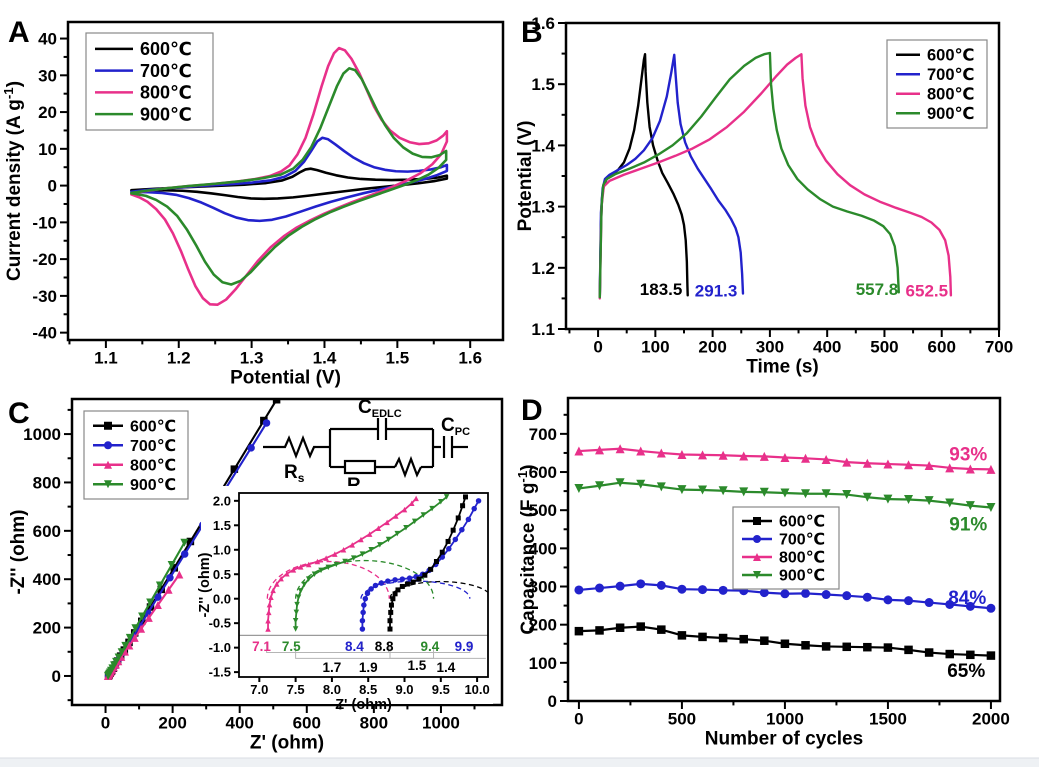  What do you see at coordinates (146, 609) in the screenshot?
I see `series-markers-900C` at bounding box center [146, 609].